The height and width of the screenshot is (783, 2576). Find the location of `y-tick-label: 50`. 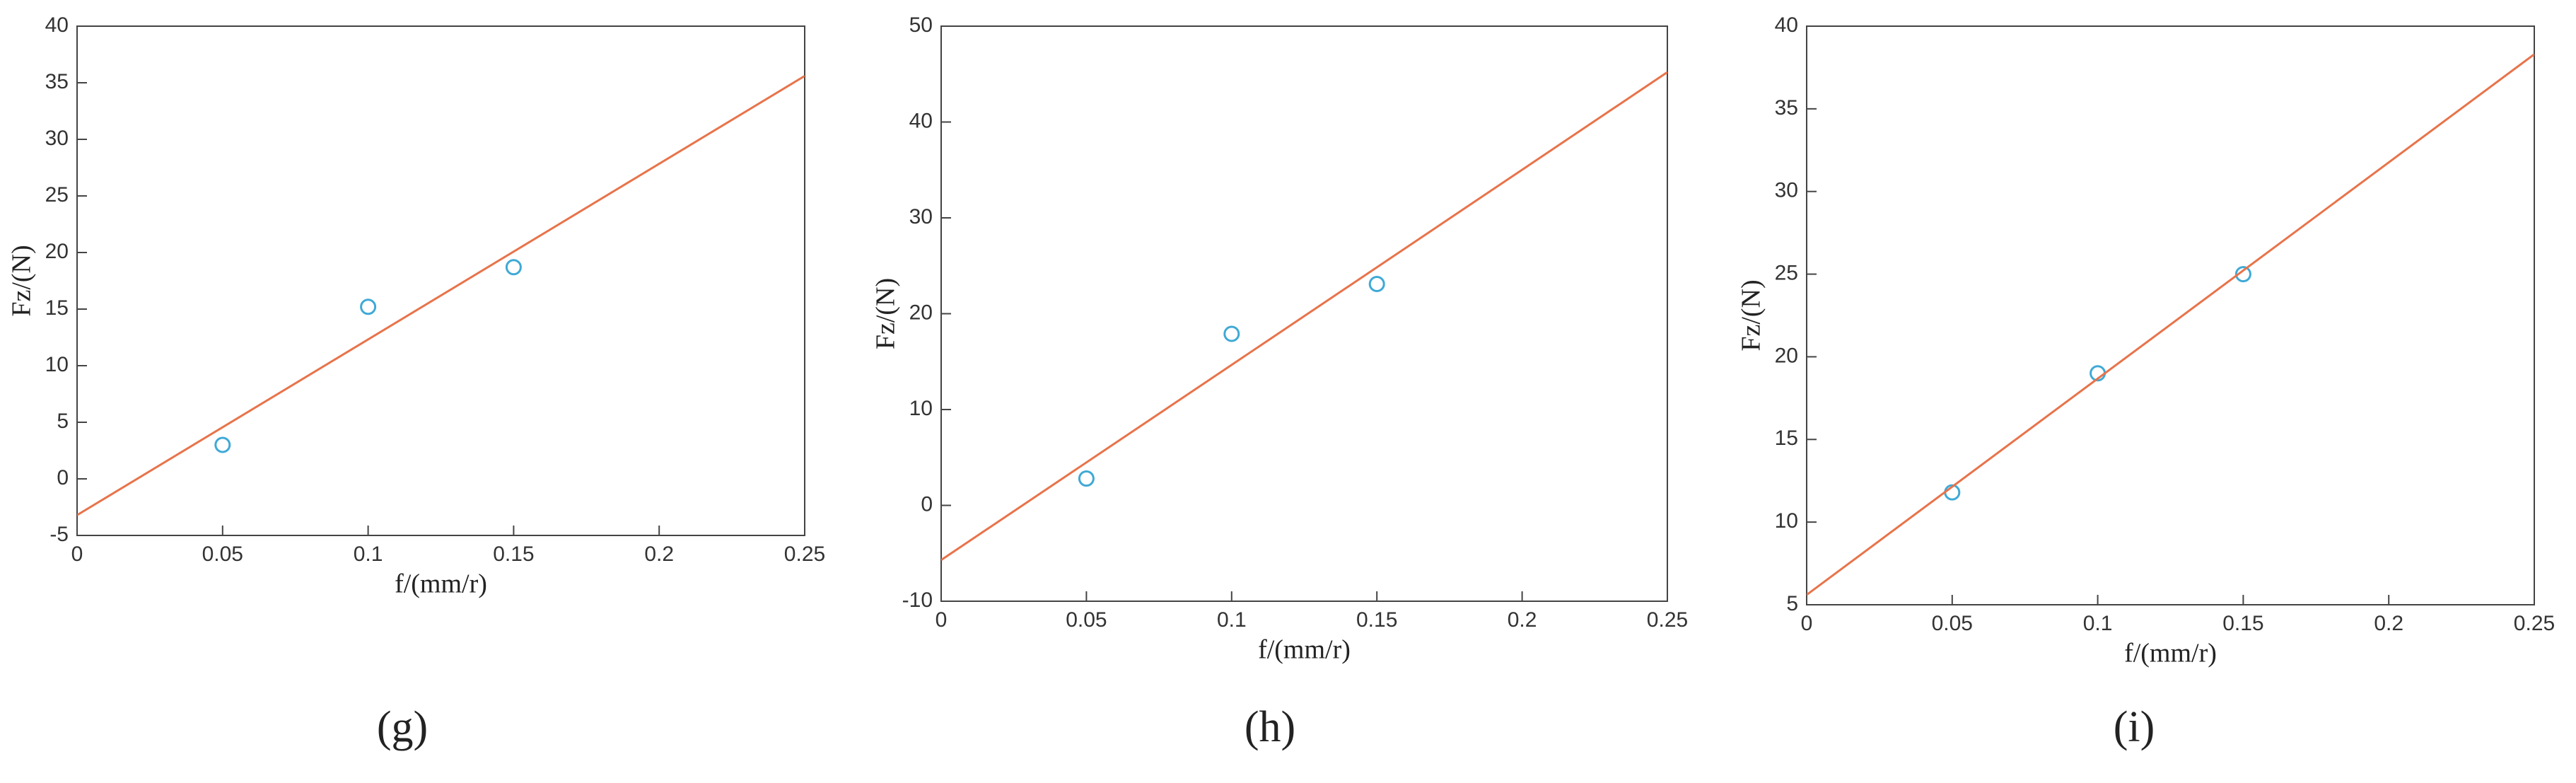

y-tick-label: 50 is located at coordinates (921, 25).